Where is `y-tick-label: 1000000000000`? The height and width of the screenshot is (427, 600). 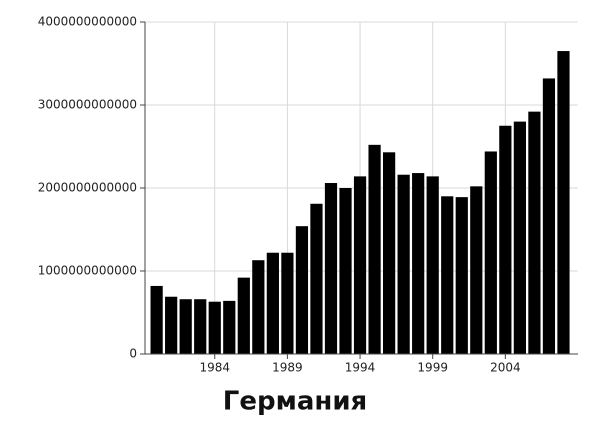
y-tick-label: 1000000000000 is located at coordinates (87, 271).